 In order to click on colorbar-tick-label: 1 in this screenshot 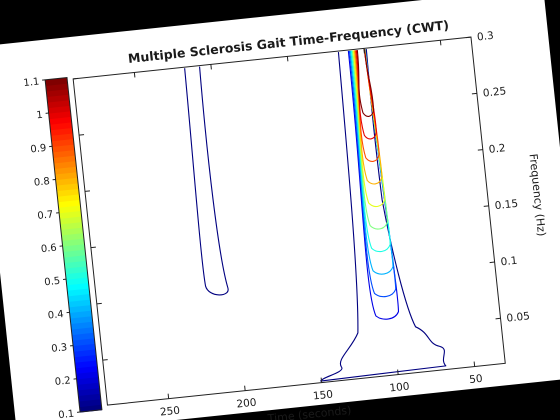, I will do `click(39, 116)`.